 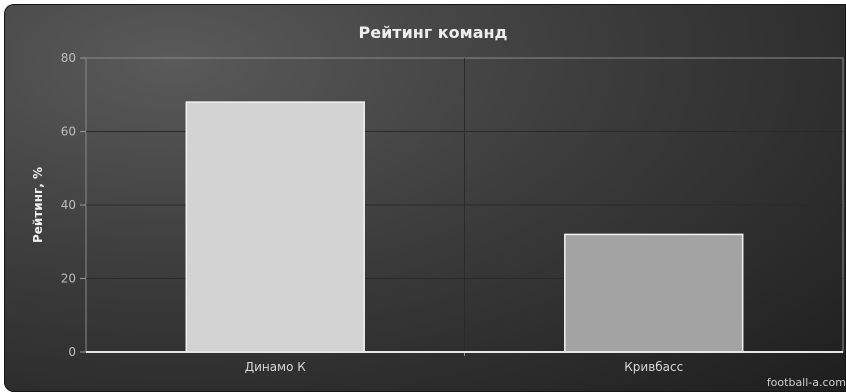 What do you see at coordinates (68, 279) in the screenshot?
I see `y-tick-label: 20` at bounding box center [68, 279].